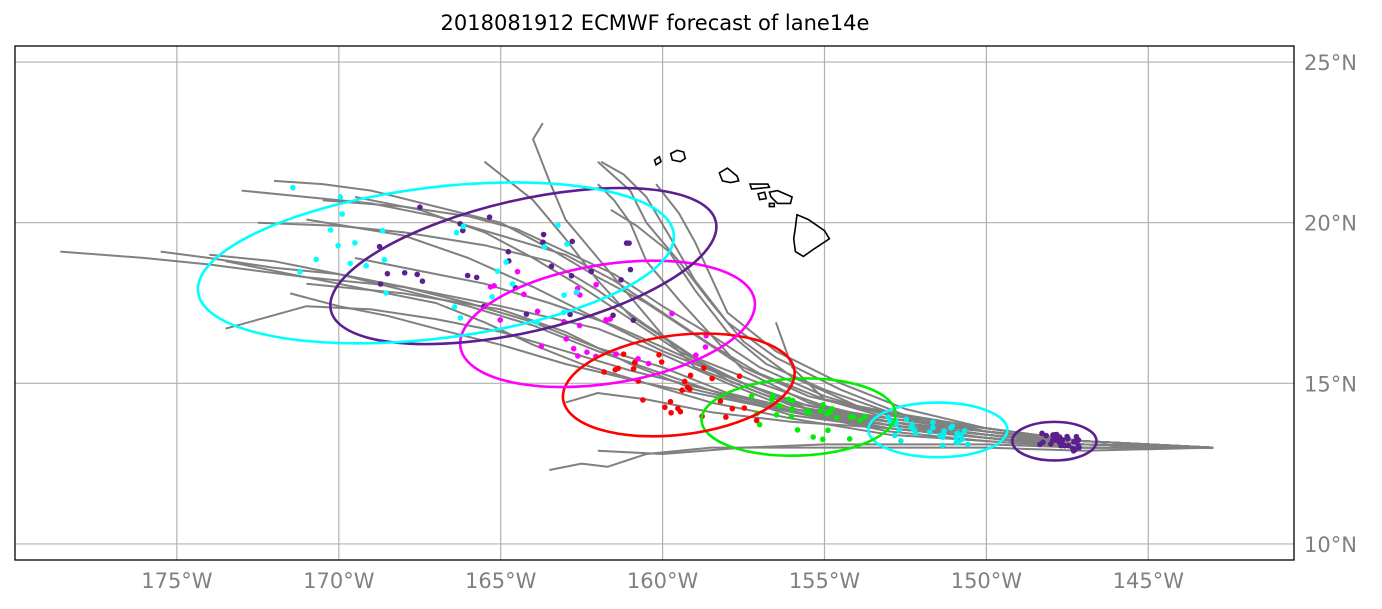 The height and width of the screenshot is (609, 1382). I want to click on x-tick-label: 150°W, so click(987, 581).